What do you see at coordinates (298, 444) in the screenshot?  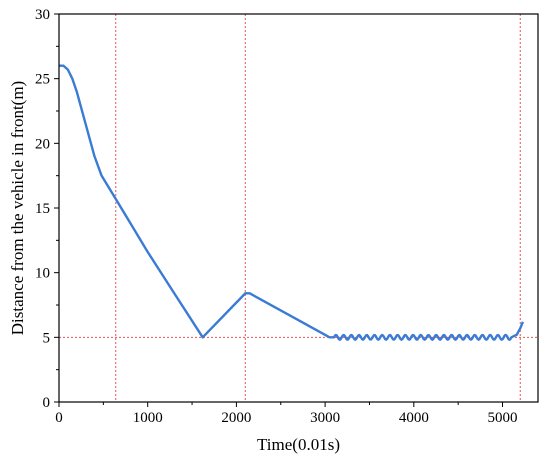 I see `x-axis-label: Time(0.01s)` at bounding box center [298, 444].